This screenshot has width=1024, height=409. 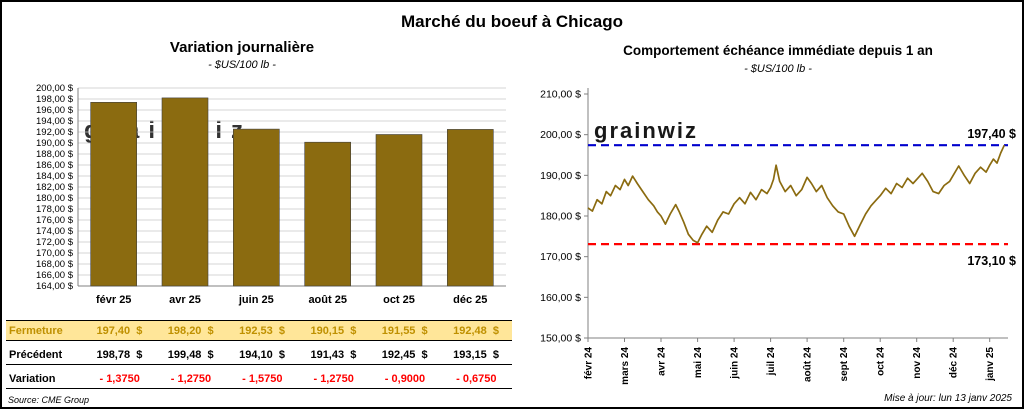 I want to click on y-tick-label: 182,00 $, so click(x=55, y=187).